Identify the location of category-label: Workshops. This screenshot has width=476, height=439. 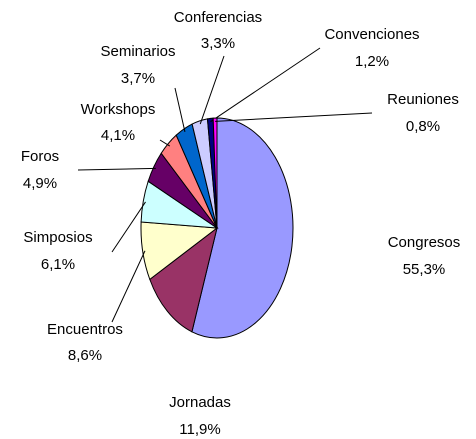
(118, 109).